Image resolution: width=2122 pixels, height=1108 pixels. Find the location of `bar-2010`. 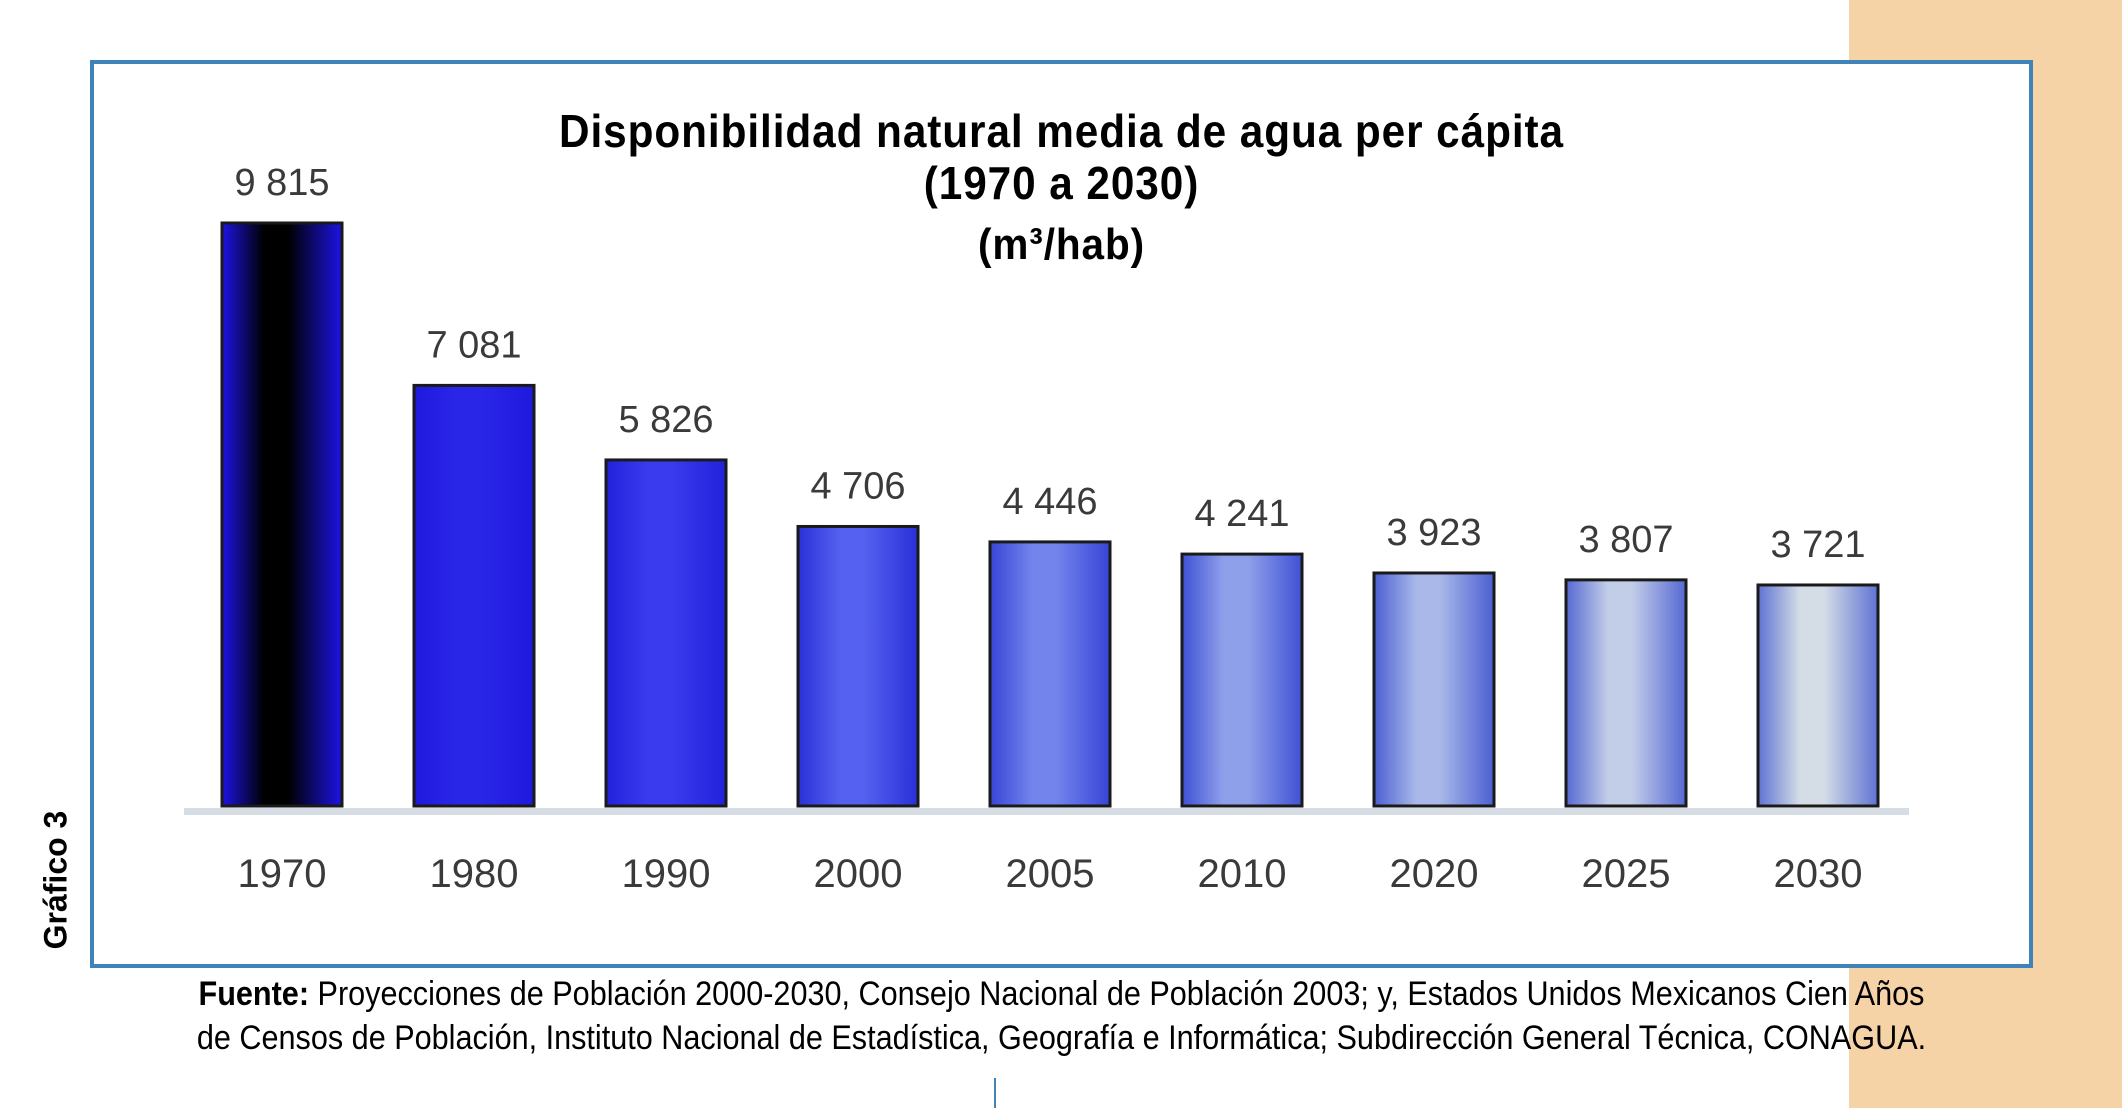

bar-2010 is located at coordinates (1242, 680).